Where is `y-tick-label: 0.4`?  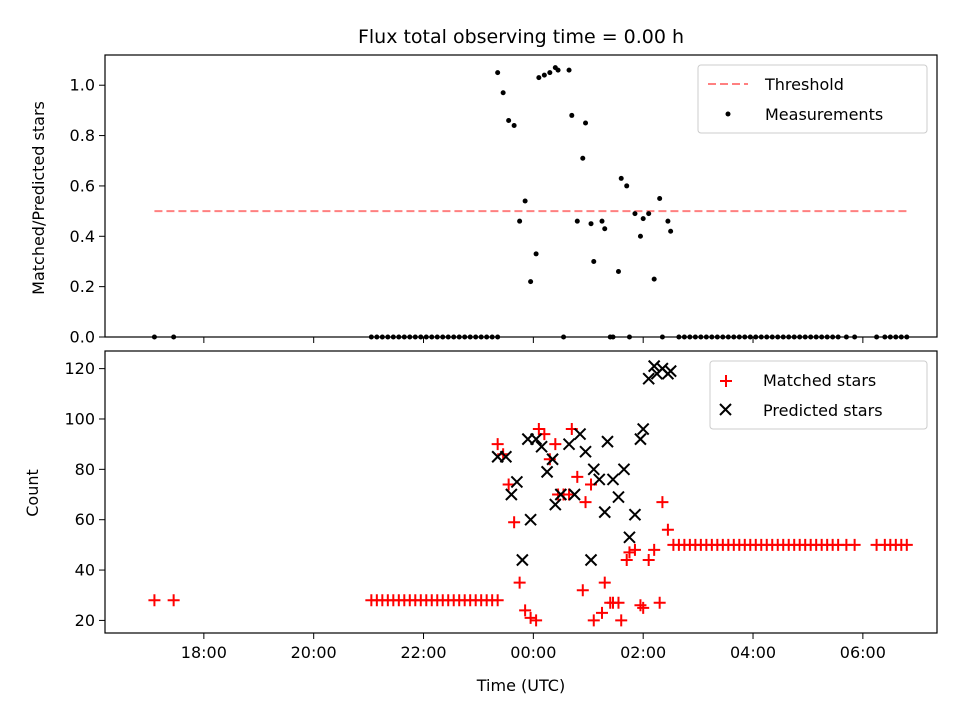
y-tick-label: 0.4 is located at coordinates (82, 236).